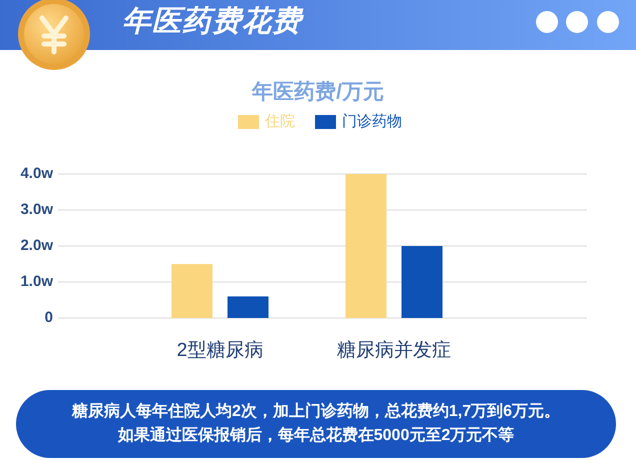  What do you see at coordinates (220, 351) in the screenshot?
I see `x-tick-label: 2型糖尿病` at bounding box center [220, 351].